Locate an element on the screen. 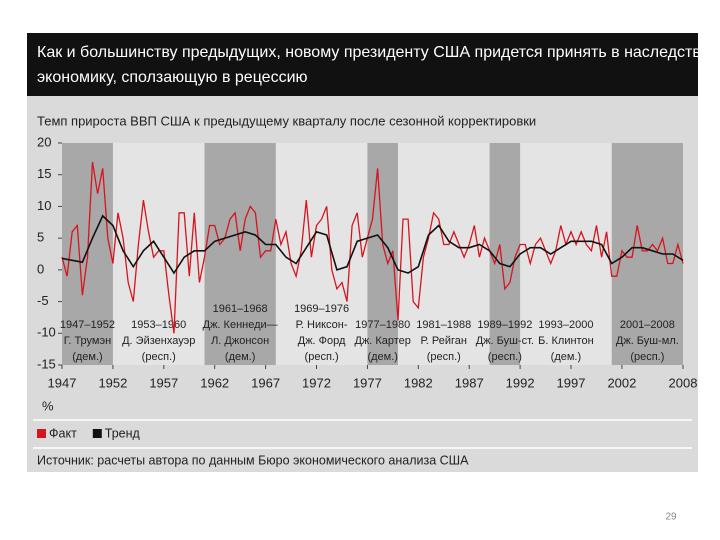 This screenshot has width=720, height=540. period-label: 1969–1976 is located at coordinates (321, 309).